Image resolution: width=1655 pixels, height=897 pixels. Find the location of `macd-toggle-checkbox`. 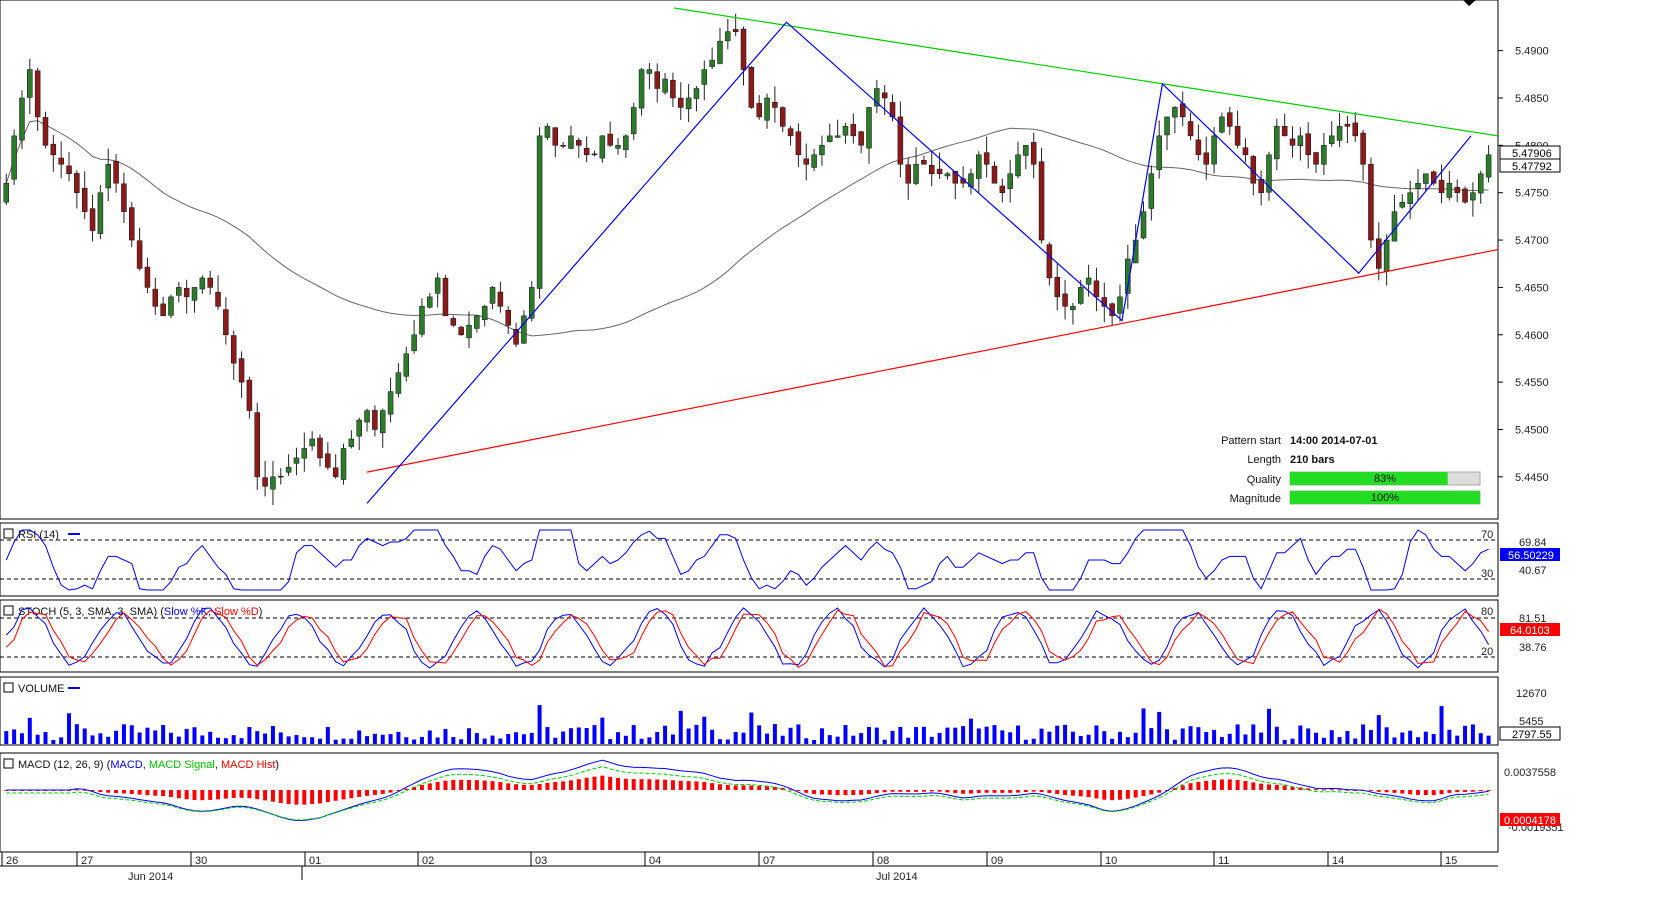

macd-toggle-checkbox is located at coordinates (8, 763).